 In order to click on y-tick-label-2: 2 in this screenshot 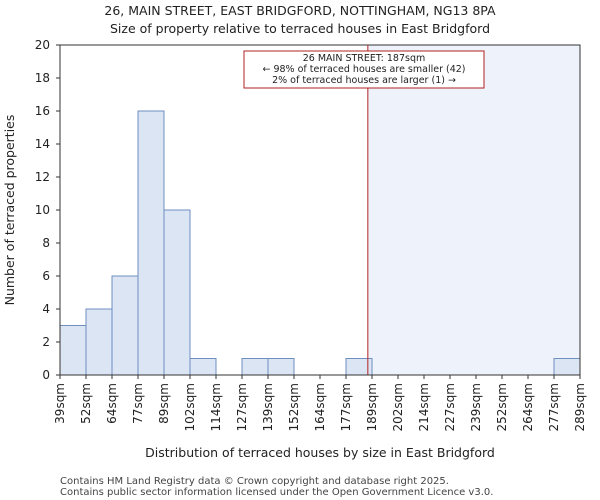, I will do `click(46, 342)`.